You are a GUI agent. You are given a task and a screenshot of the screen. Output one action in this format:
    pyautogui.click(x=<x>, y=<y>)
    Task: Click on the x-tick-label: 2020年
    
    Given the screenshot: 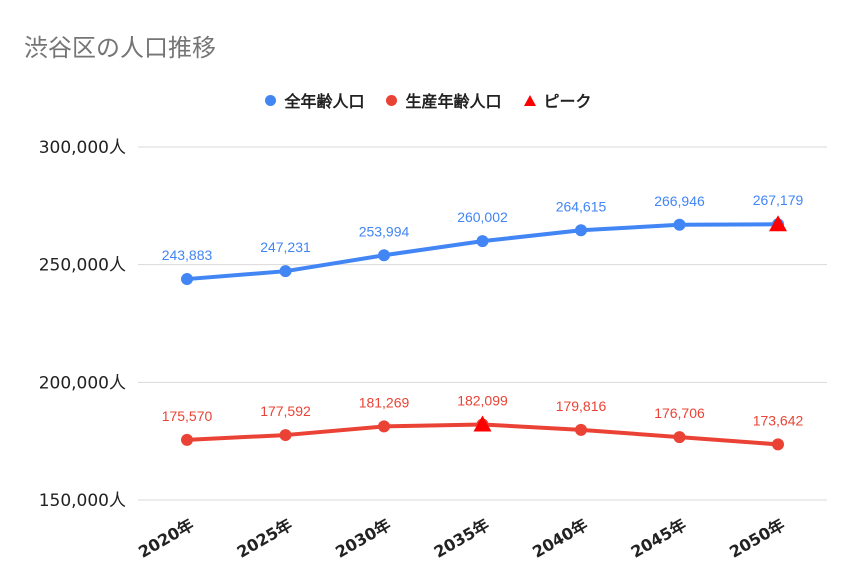 What is the action you would take?
    pyautogui.click(x=166, y=538)
    